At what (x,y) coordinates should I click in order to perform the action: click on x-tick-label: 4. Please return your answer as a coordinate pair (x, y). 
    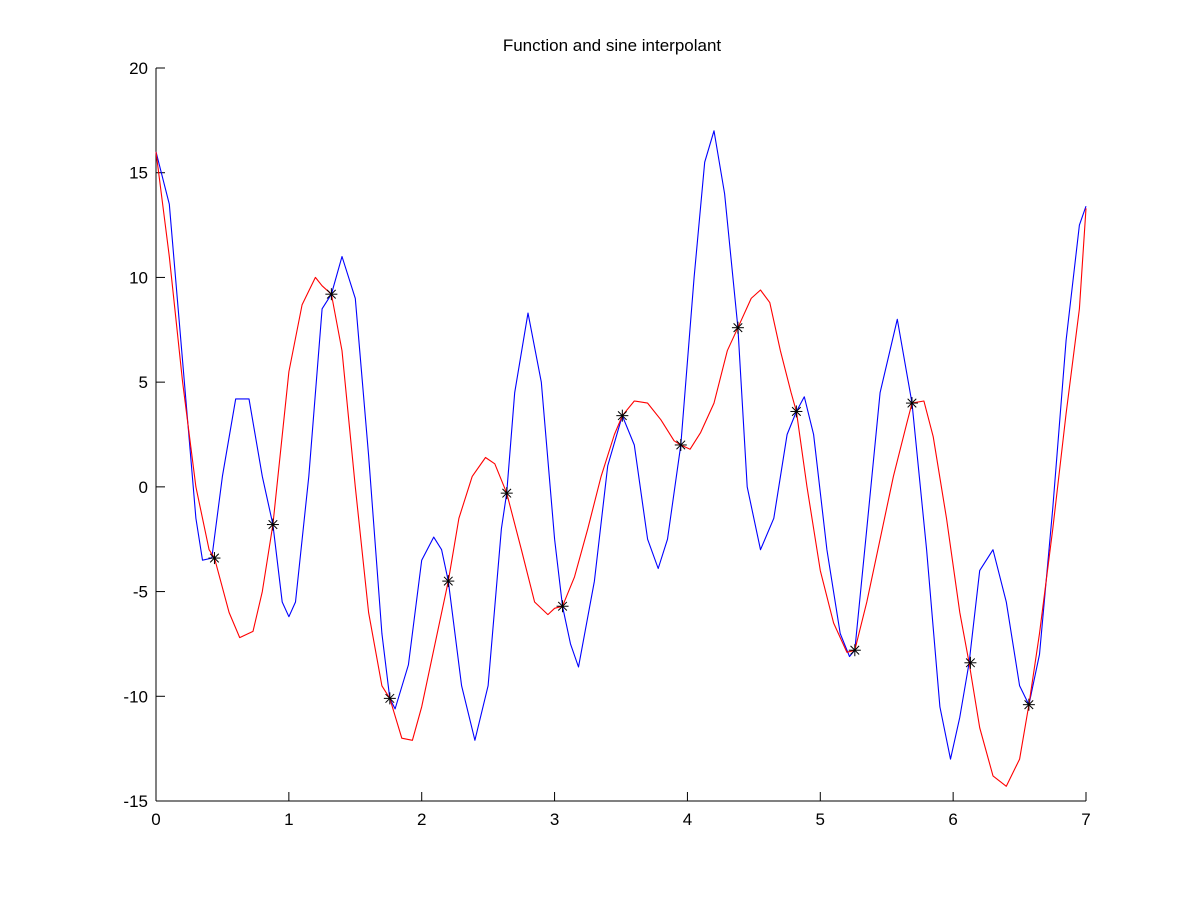
    Looking at the image, I should click on (687, 819).